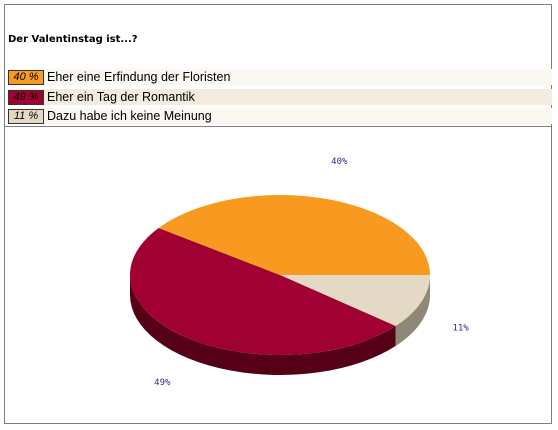 The width and height of the screenshot is (558, 430). Describe the element at coordinates (413, 310) in the screenshot. I see `pie-side-no-opinion` at that location.